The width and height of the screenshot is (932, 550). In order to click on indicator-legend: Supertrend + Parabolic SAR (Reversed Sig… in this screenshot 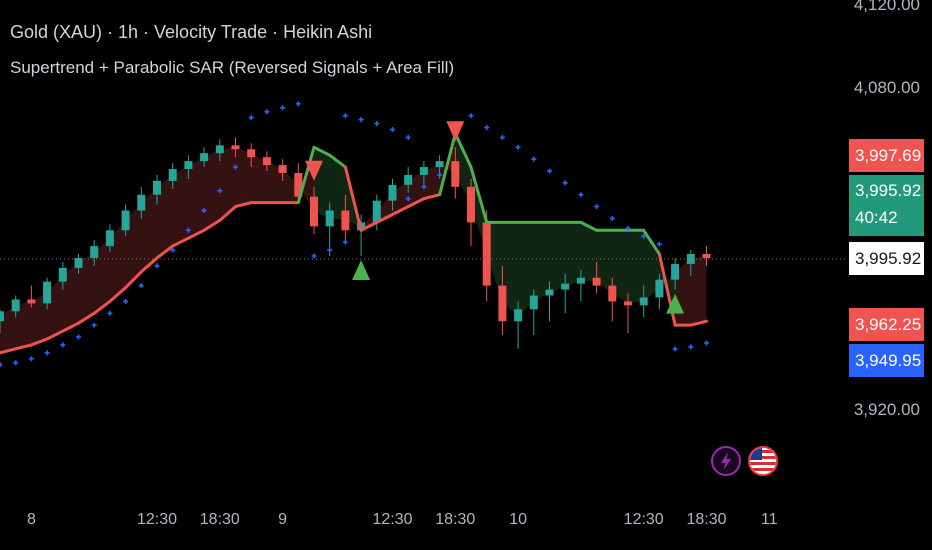, I will do `click(232, 67)`.